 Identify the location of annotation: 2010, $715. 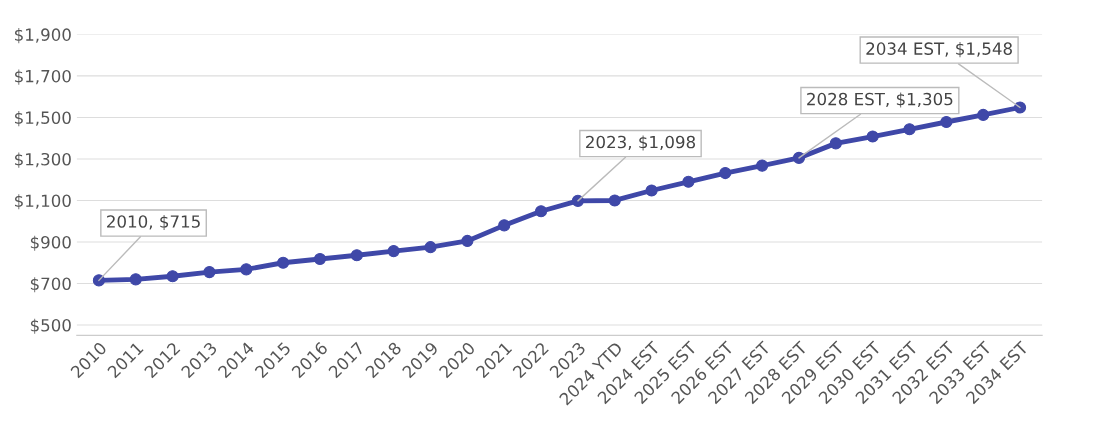
(153, 222).